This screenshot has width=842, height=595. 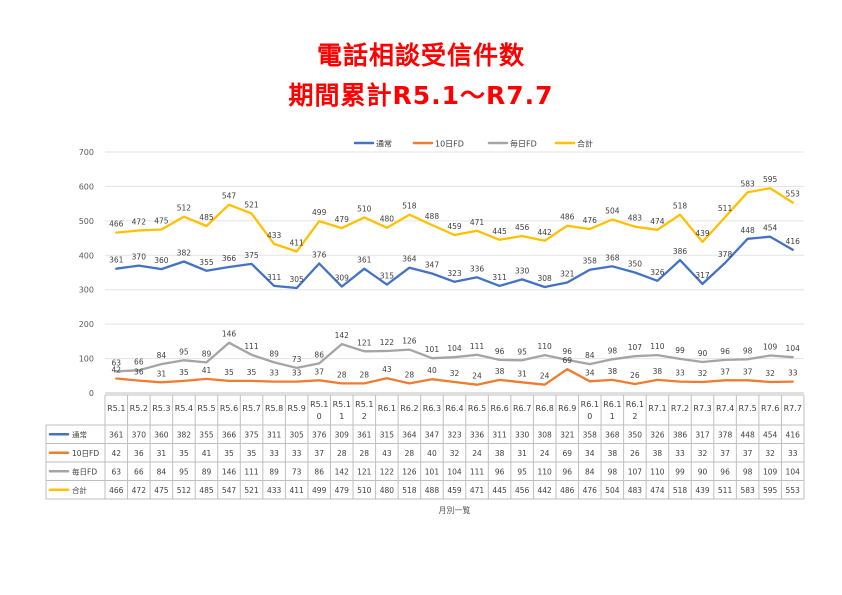 I want to click on data-label-3-25: 518, so click(x=680, y=206).